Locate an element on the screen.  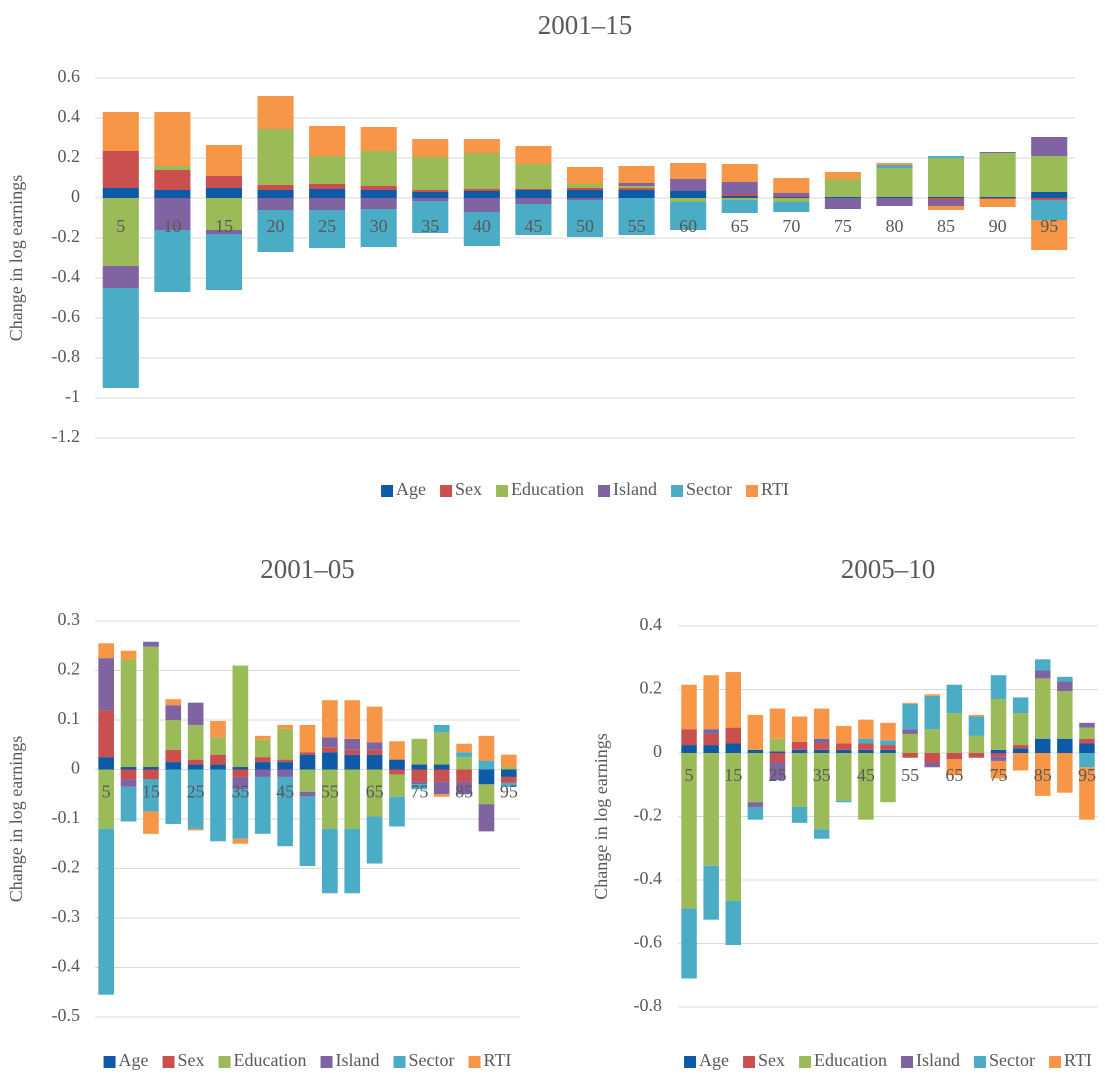
x-tick-label: 75 is located at coordinates (419, 792).